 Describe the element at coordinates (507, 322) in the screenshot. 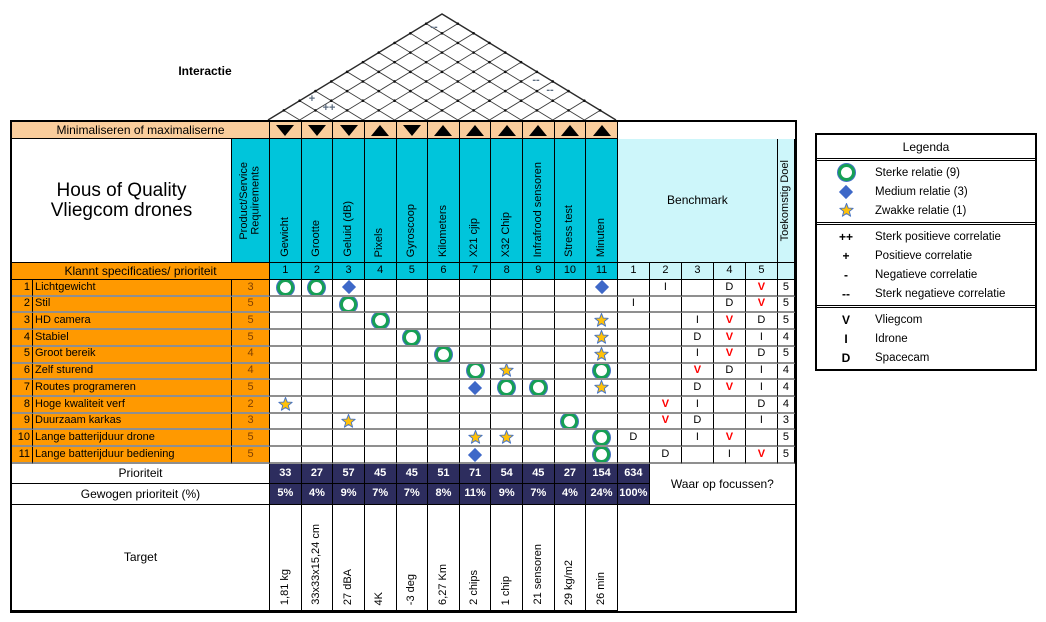

I see `matrix-cell-r3-c8` at that location.